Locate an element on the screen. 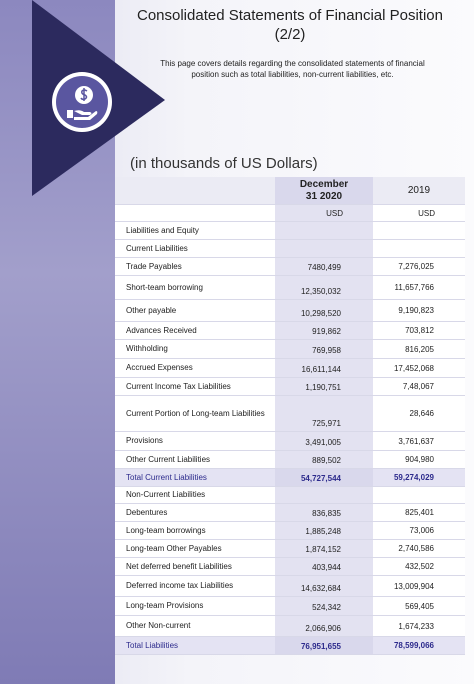  row-label: Trade Payables is located at coordinates (195, 267).